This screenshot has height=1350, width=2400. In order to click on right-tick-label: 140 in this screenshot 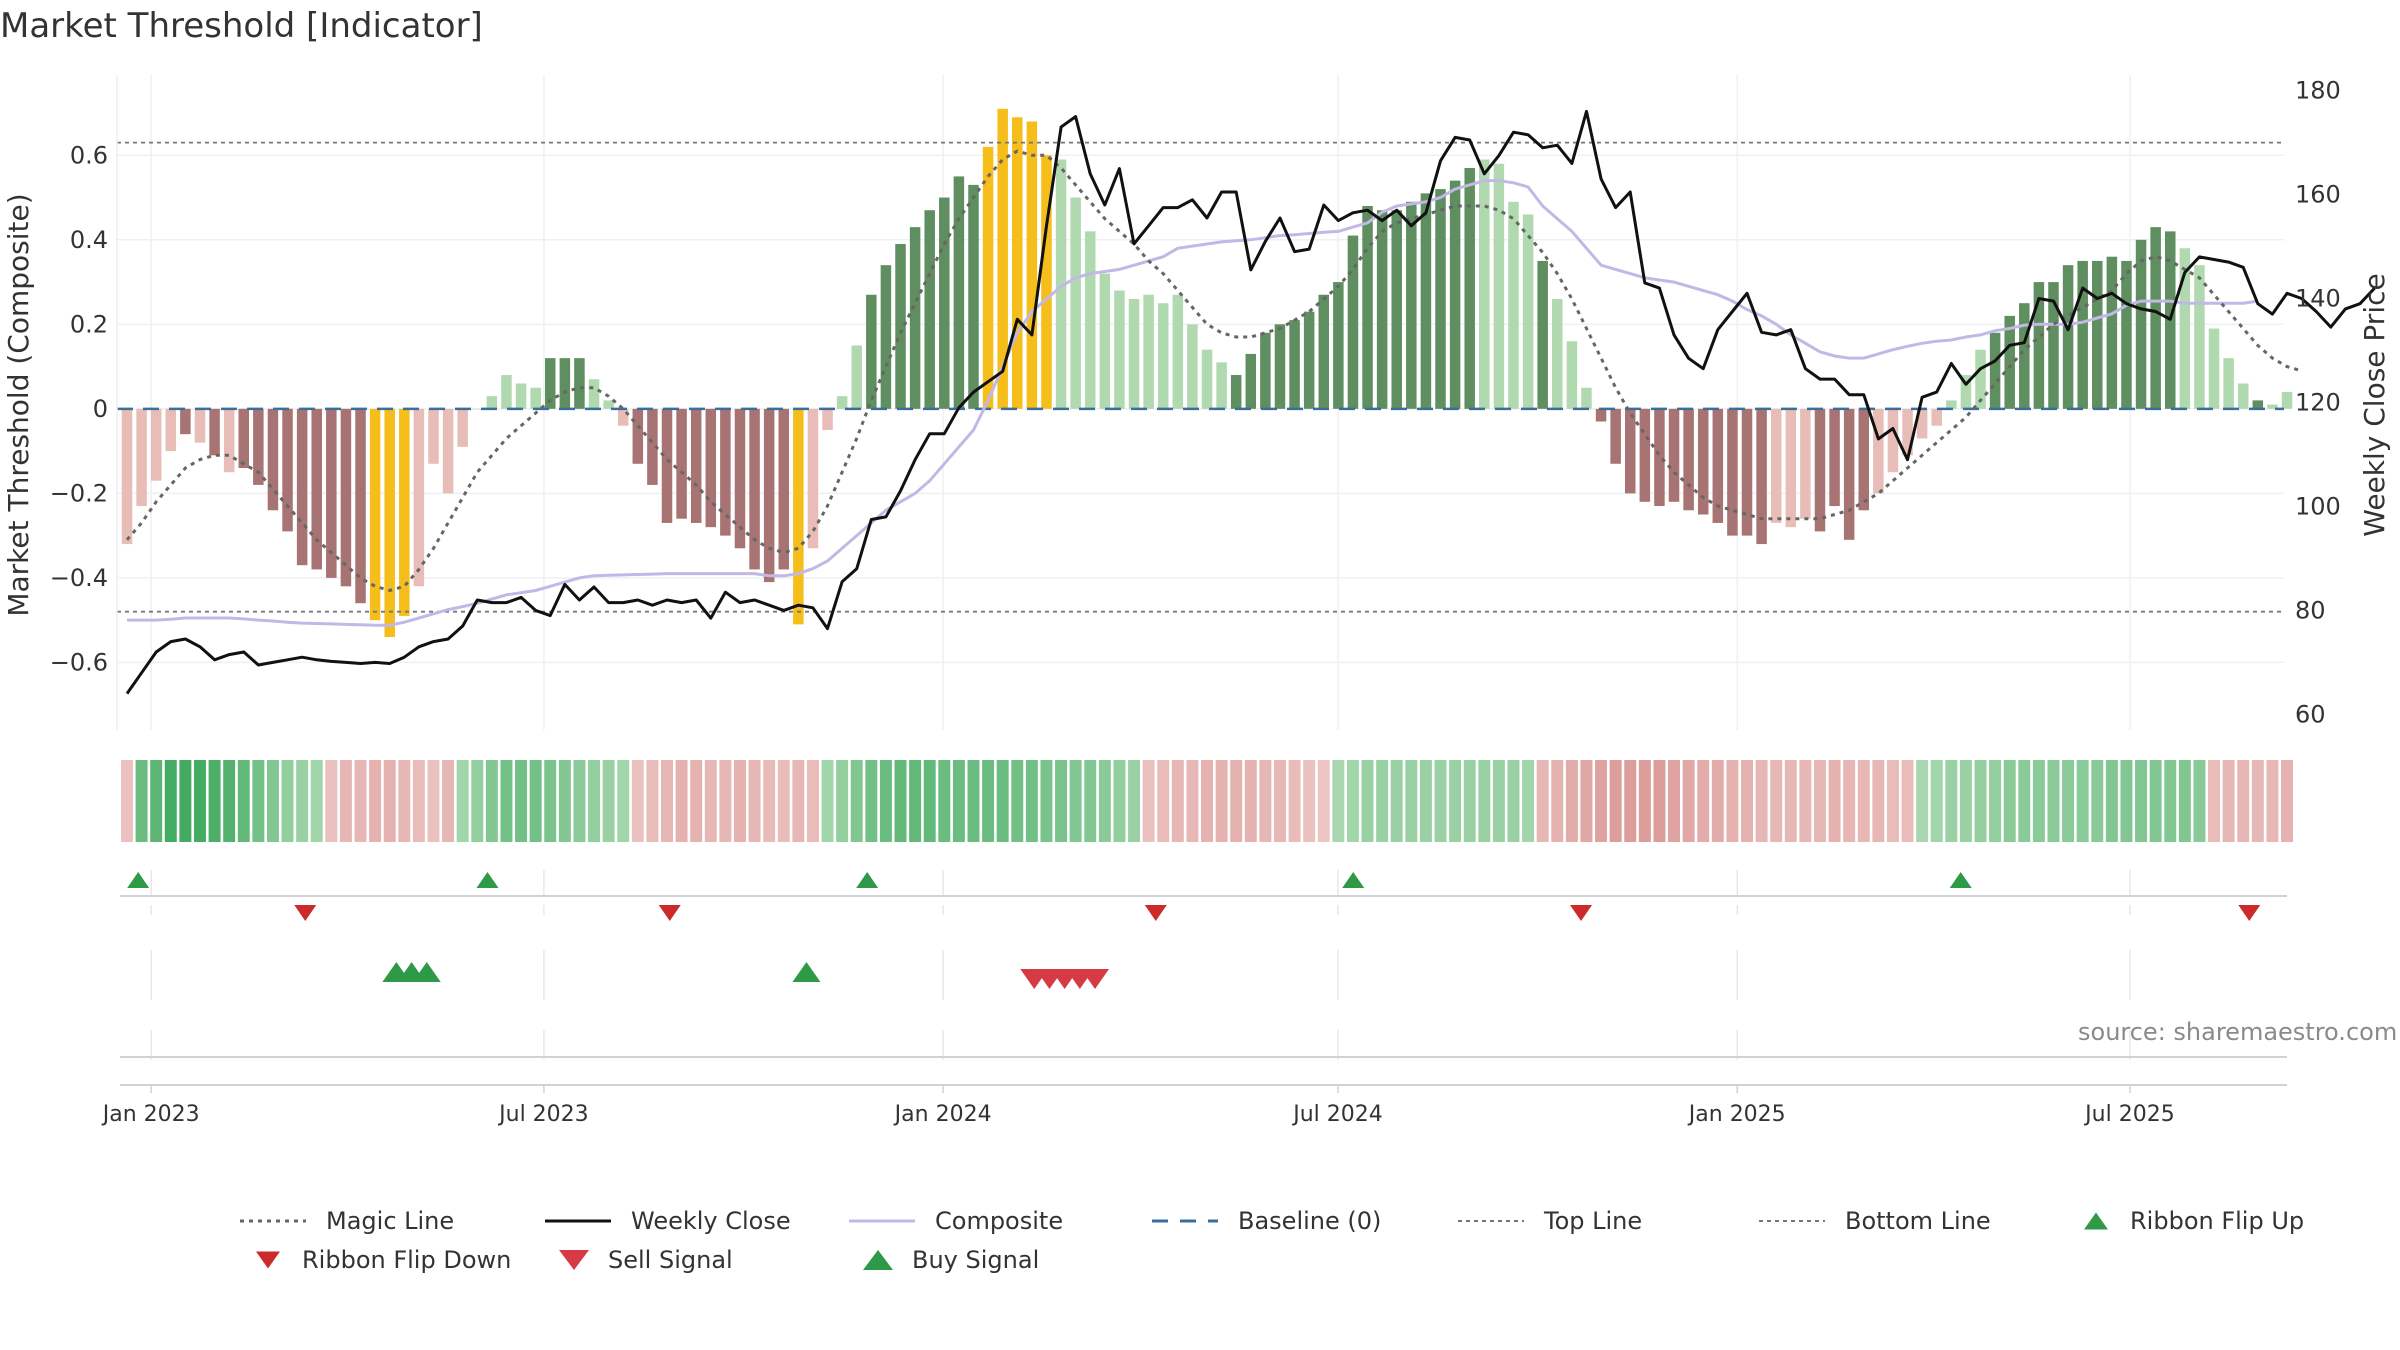, I will do `click(2318, 299)`.